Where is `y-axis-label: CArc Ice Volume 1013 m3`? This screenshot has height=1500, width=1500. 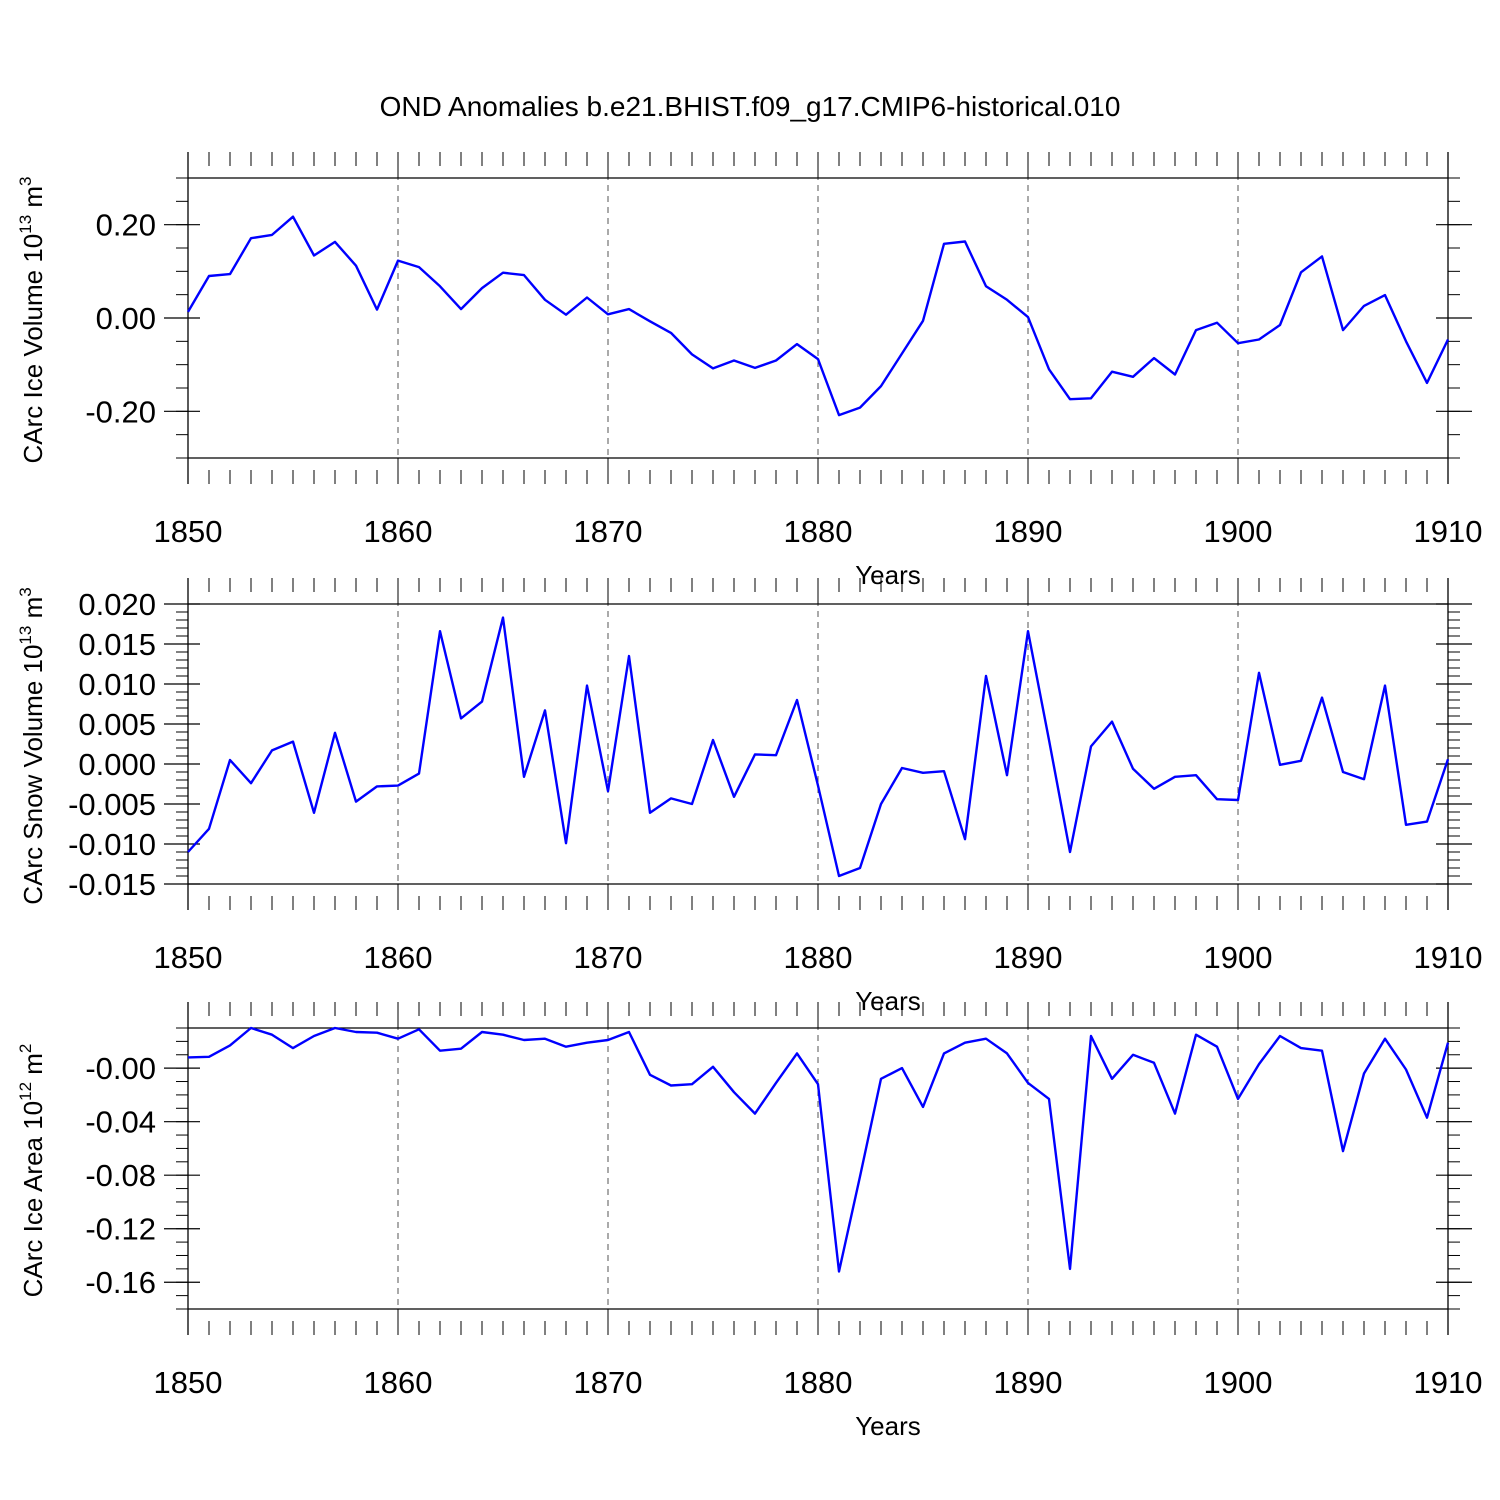
y-axis-label: CArc Ice Volume 1013 m3 is located at coordinates (32, 319).